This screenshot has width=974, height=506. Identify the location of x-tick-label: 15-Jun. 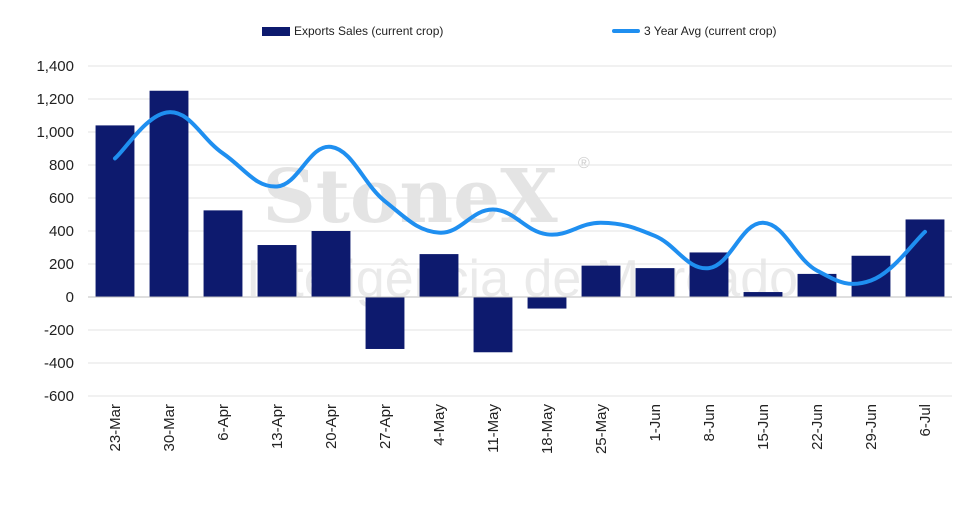
(763, 427).